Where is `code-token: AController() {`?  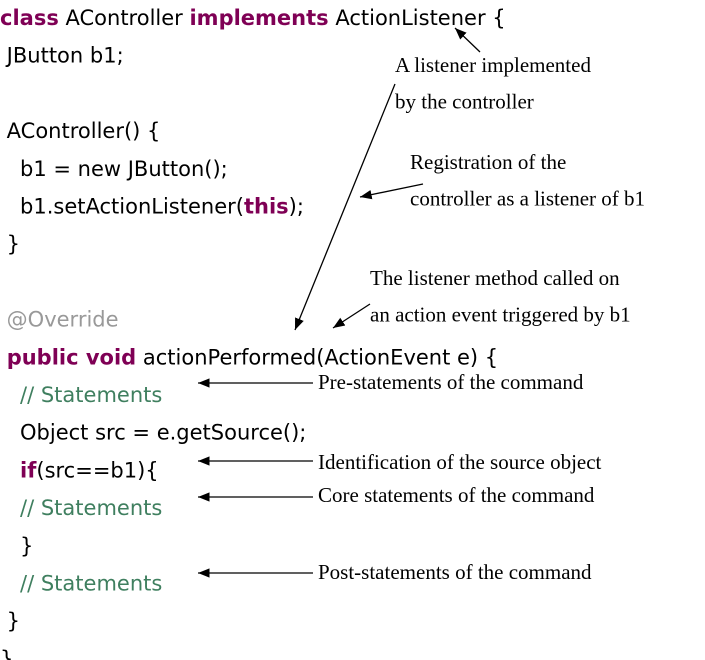 code-token: AController() { is located at coordinates (80, 131).